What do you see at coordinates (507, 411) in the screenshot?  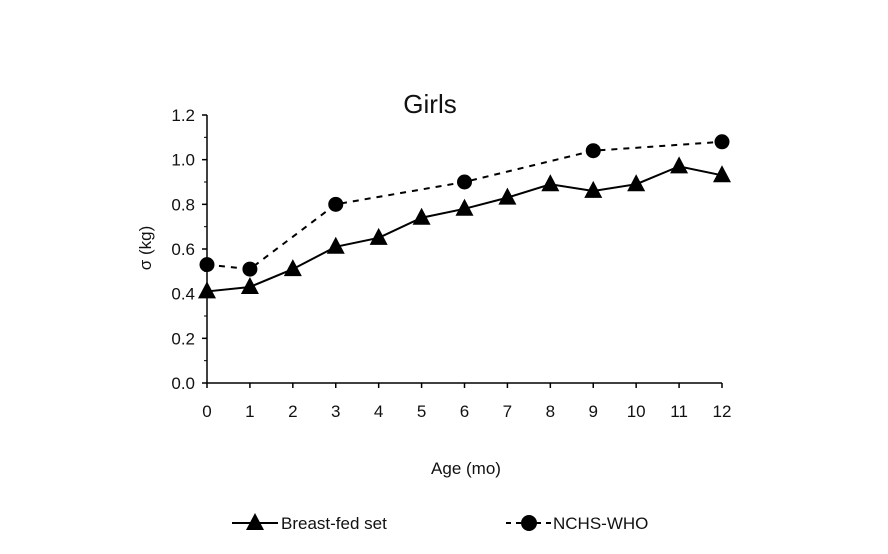 I see `x-tick-label: 7` at bounding box center [507, 411].